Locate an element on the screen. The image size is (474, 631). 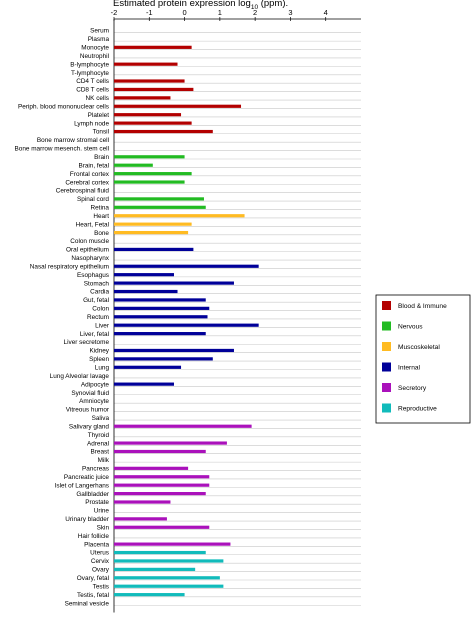
category-label: Oral epithelium is located at coordinates (87, 250).